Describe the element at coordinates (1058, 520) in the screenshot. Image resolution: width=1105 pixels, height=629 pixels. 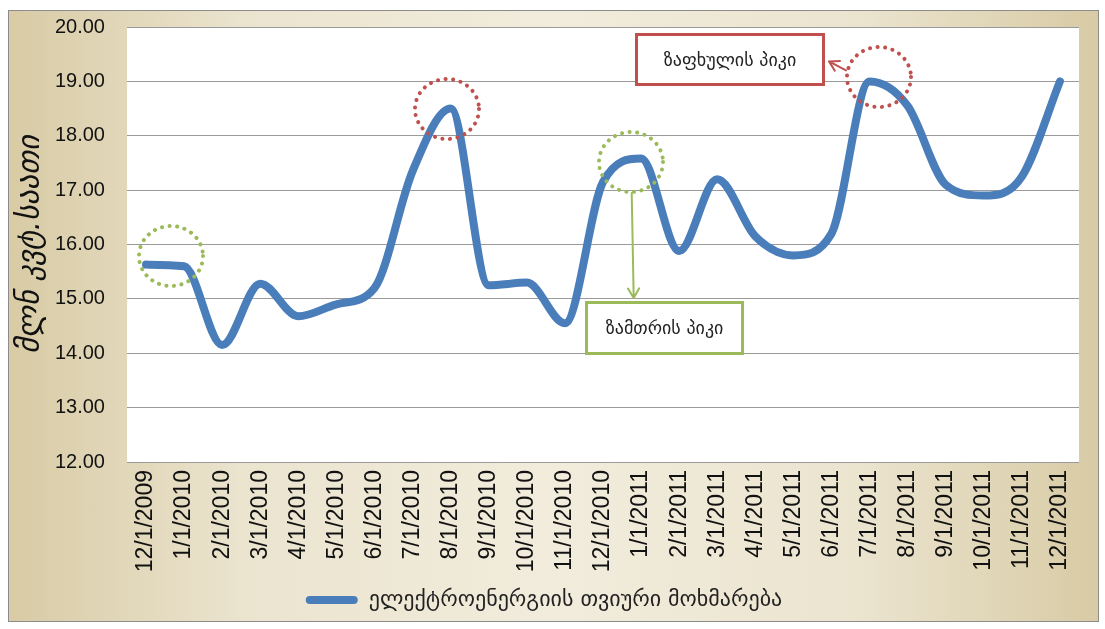
I see `x-tick-label: 12/1/2011` at that location.